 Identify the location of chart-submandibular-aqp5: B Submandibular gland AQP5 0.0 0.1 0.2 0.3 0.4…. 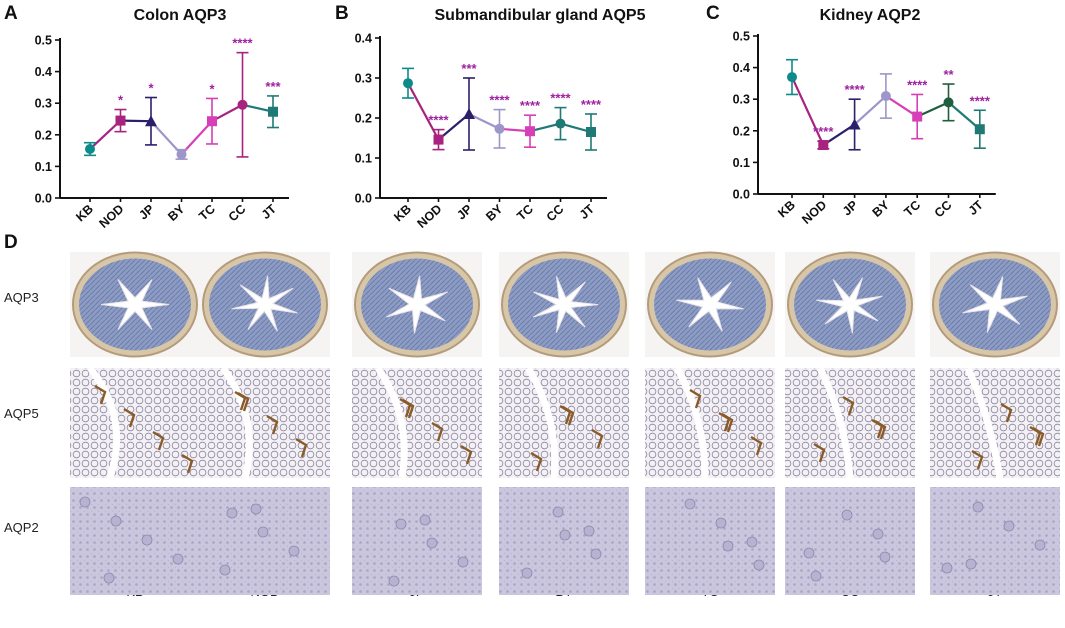
(490, 117).